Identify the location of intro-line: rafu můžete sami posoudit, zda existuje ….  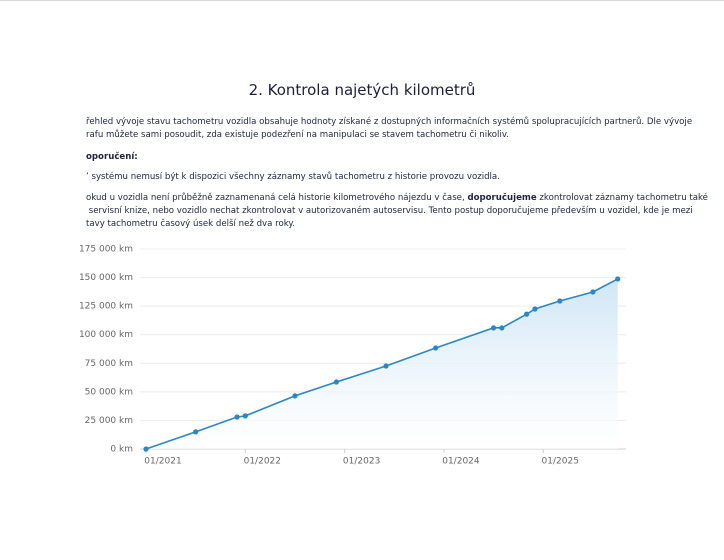
(297, 135).